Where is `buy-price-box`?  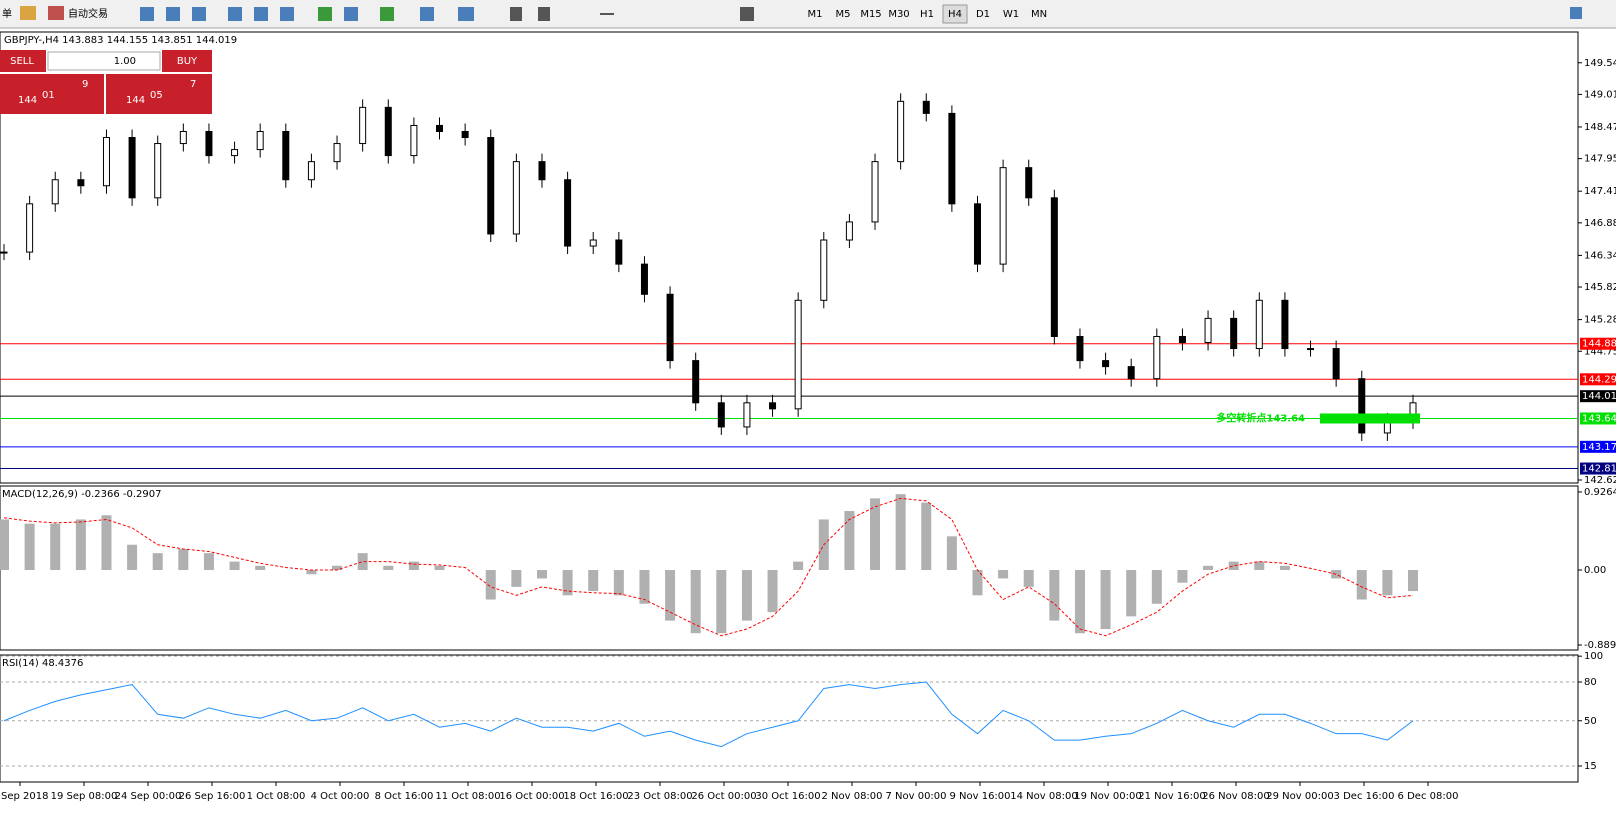 buy-price-box is located at coordinates (159, 94).